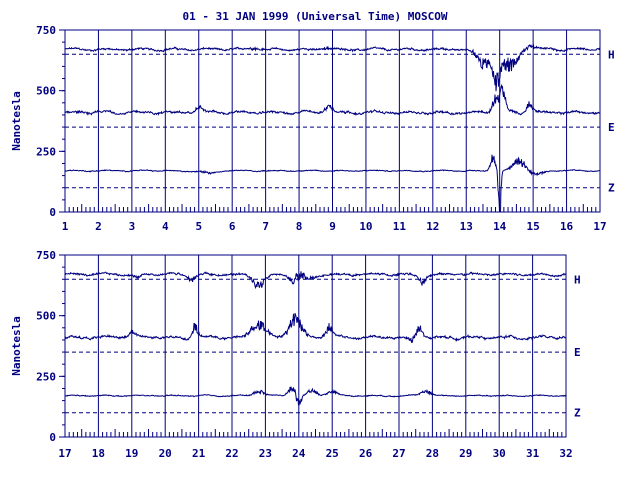 Image resolution: width=640 pixels, height=485 pixels. What do you see at coordinates (231, 453) in the screenshot?
I see `x-tick-label: 22` at bounding box center [231, 453].